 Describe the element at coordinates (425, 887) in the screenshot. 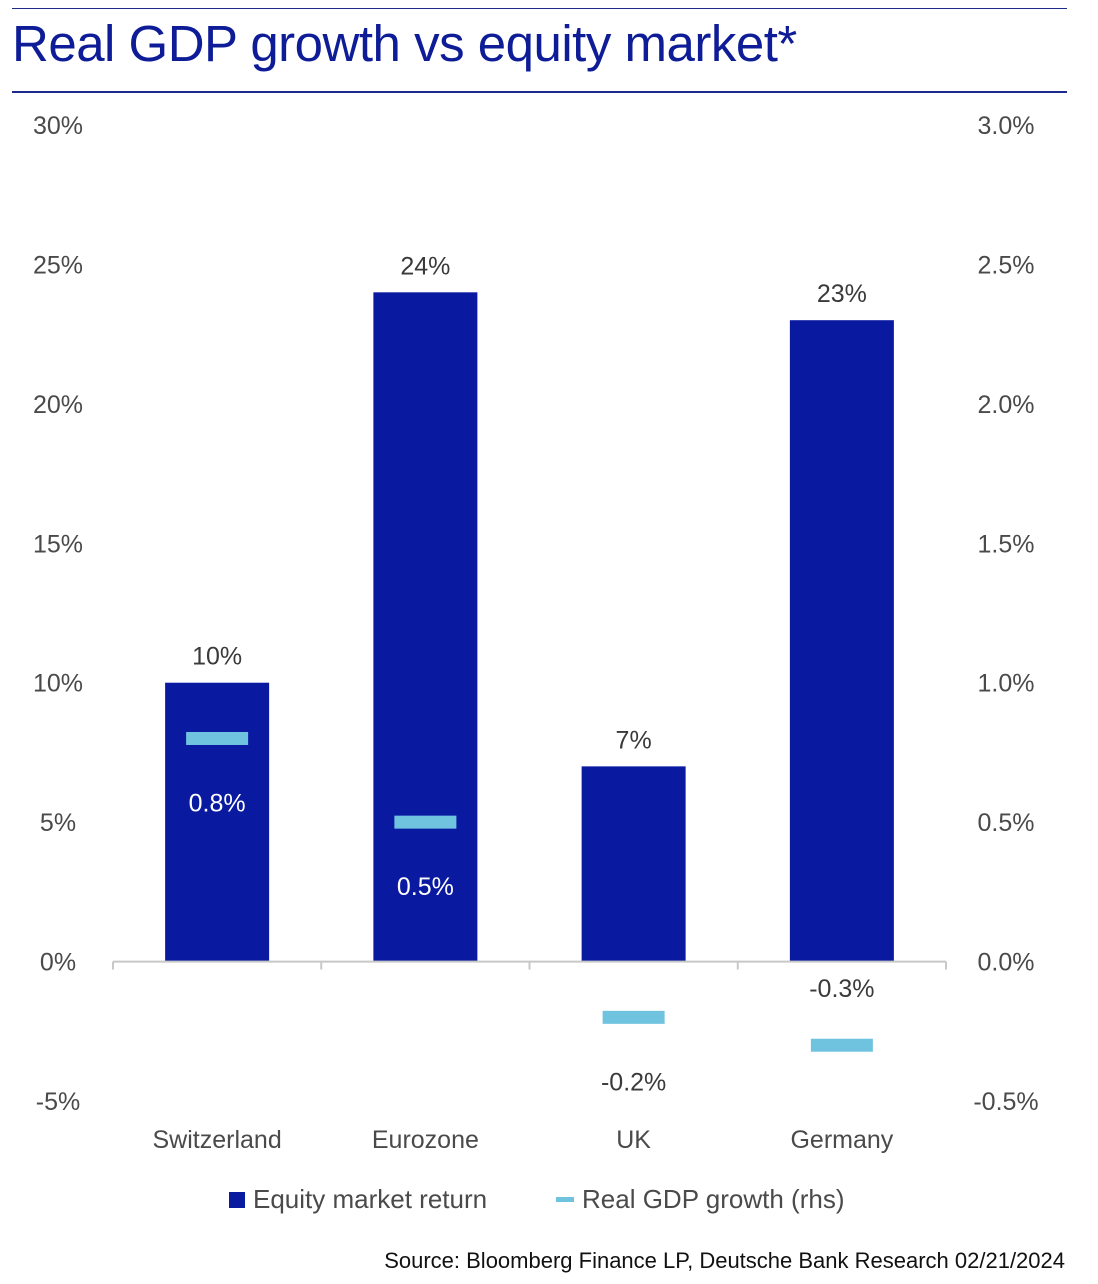

I see `gdp-data-label: 0.5%` at that location.